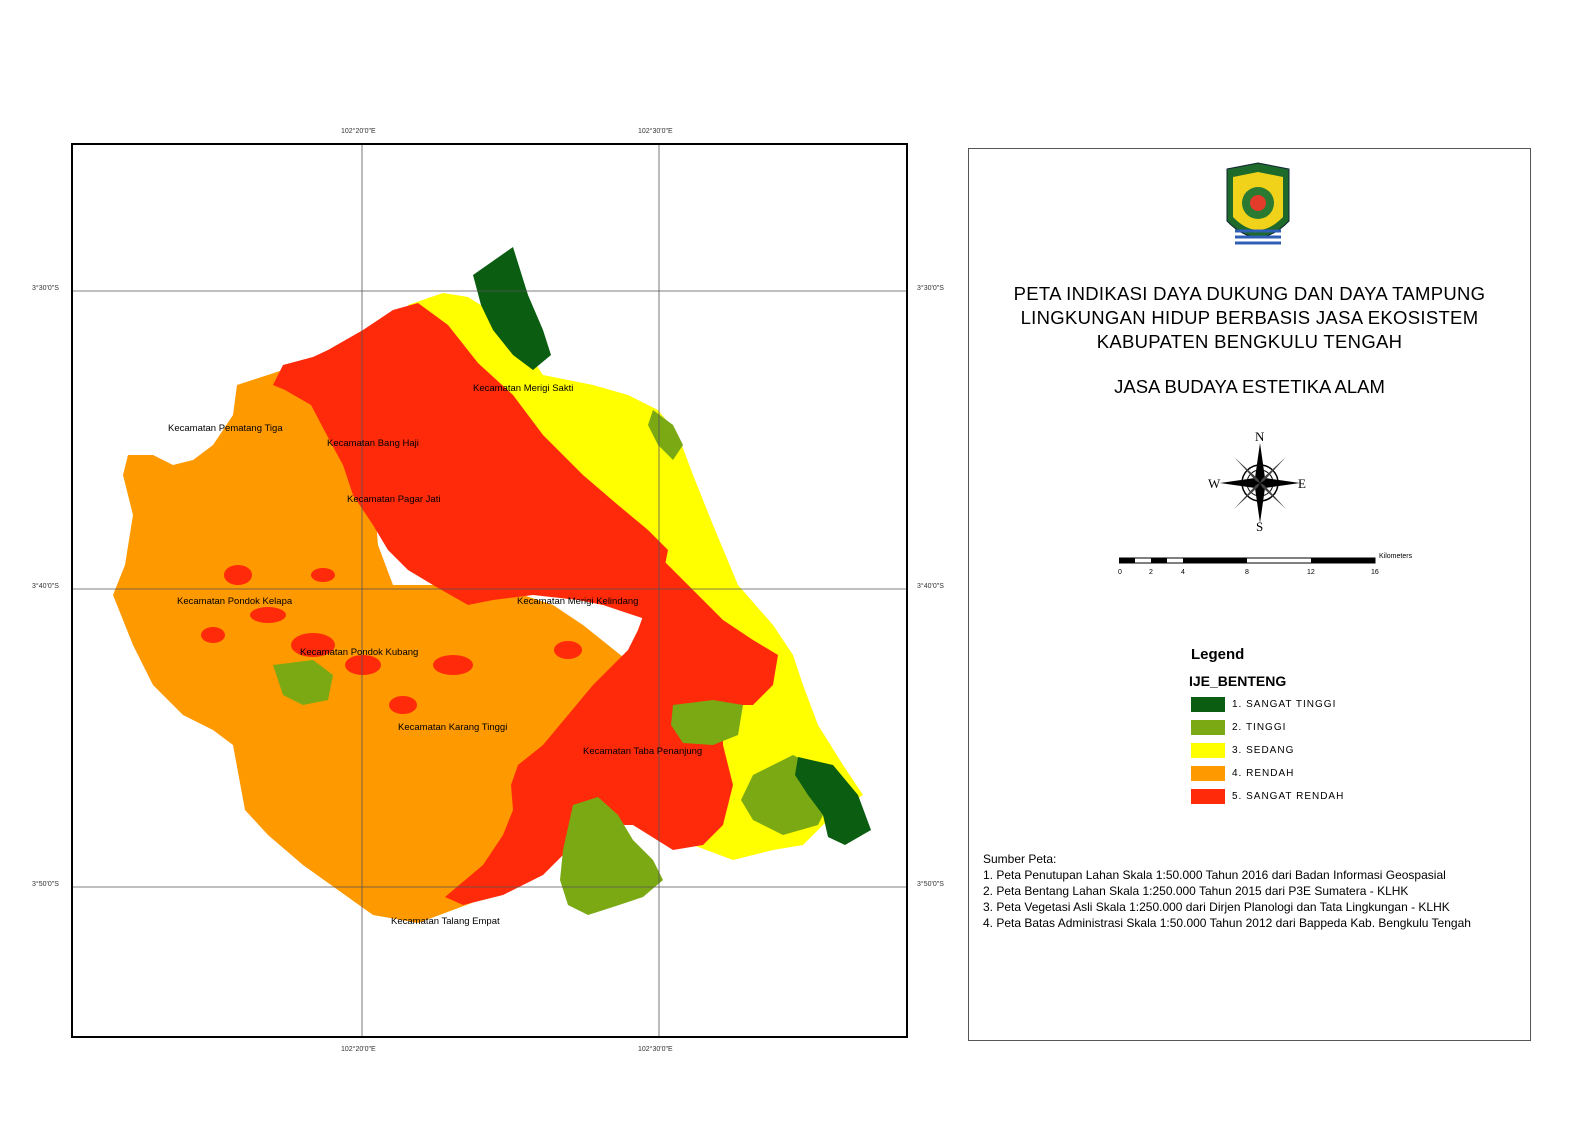 This screenshot has width=1587, height=1123. I want to click on district-label: Kecamatan Pematang Tiga, so click(225, 428).